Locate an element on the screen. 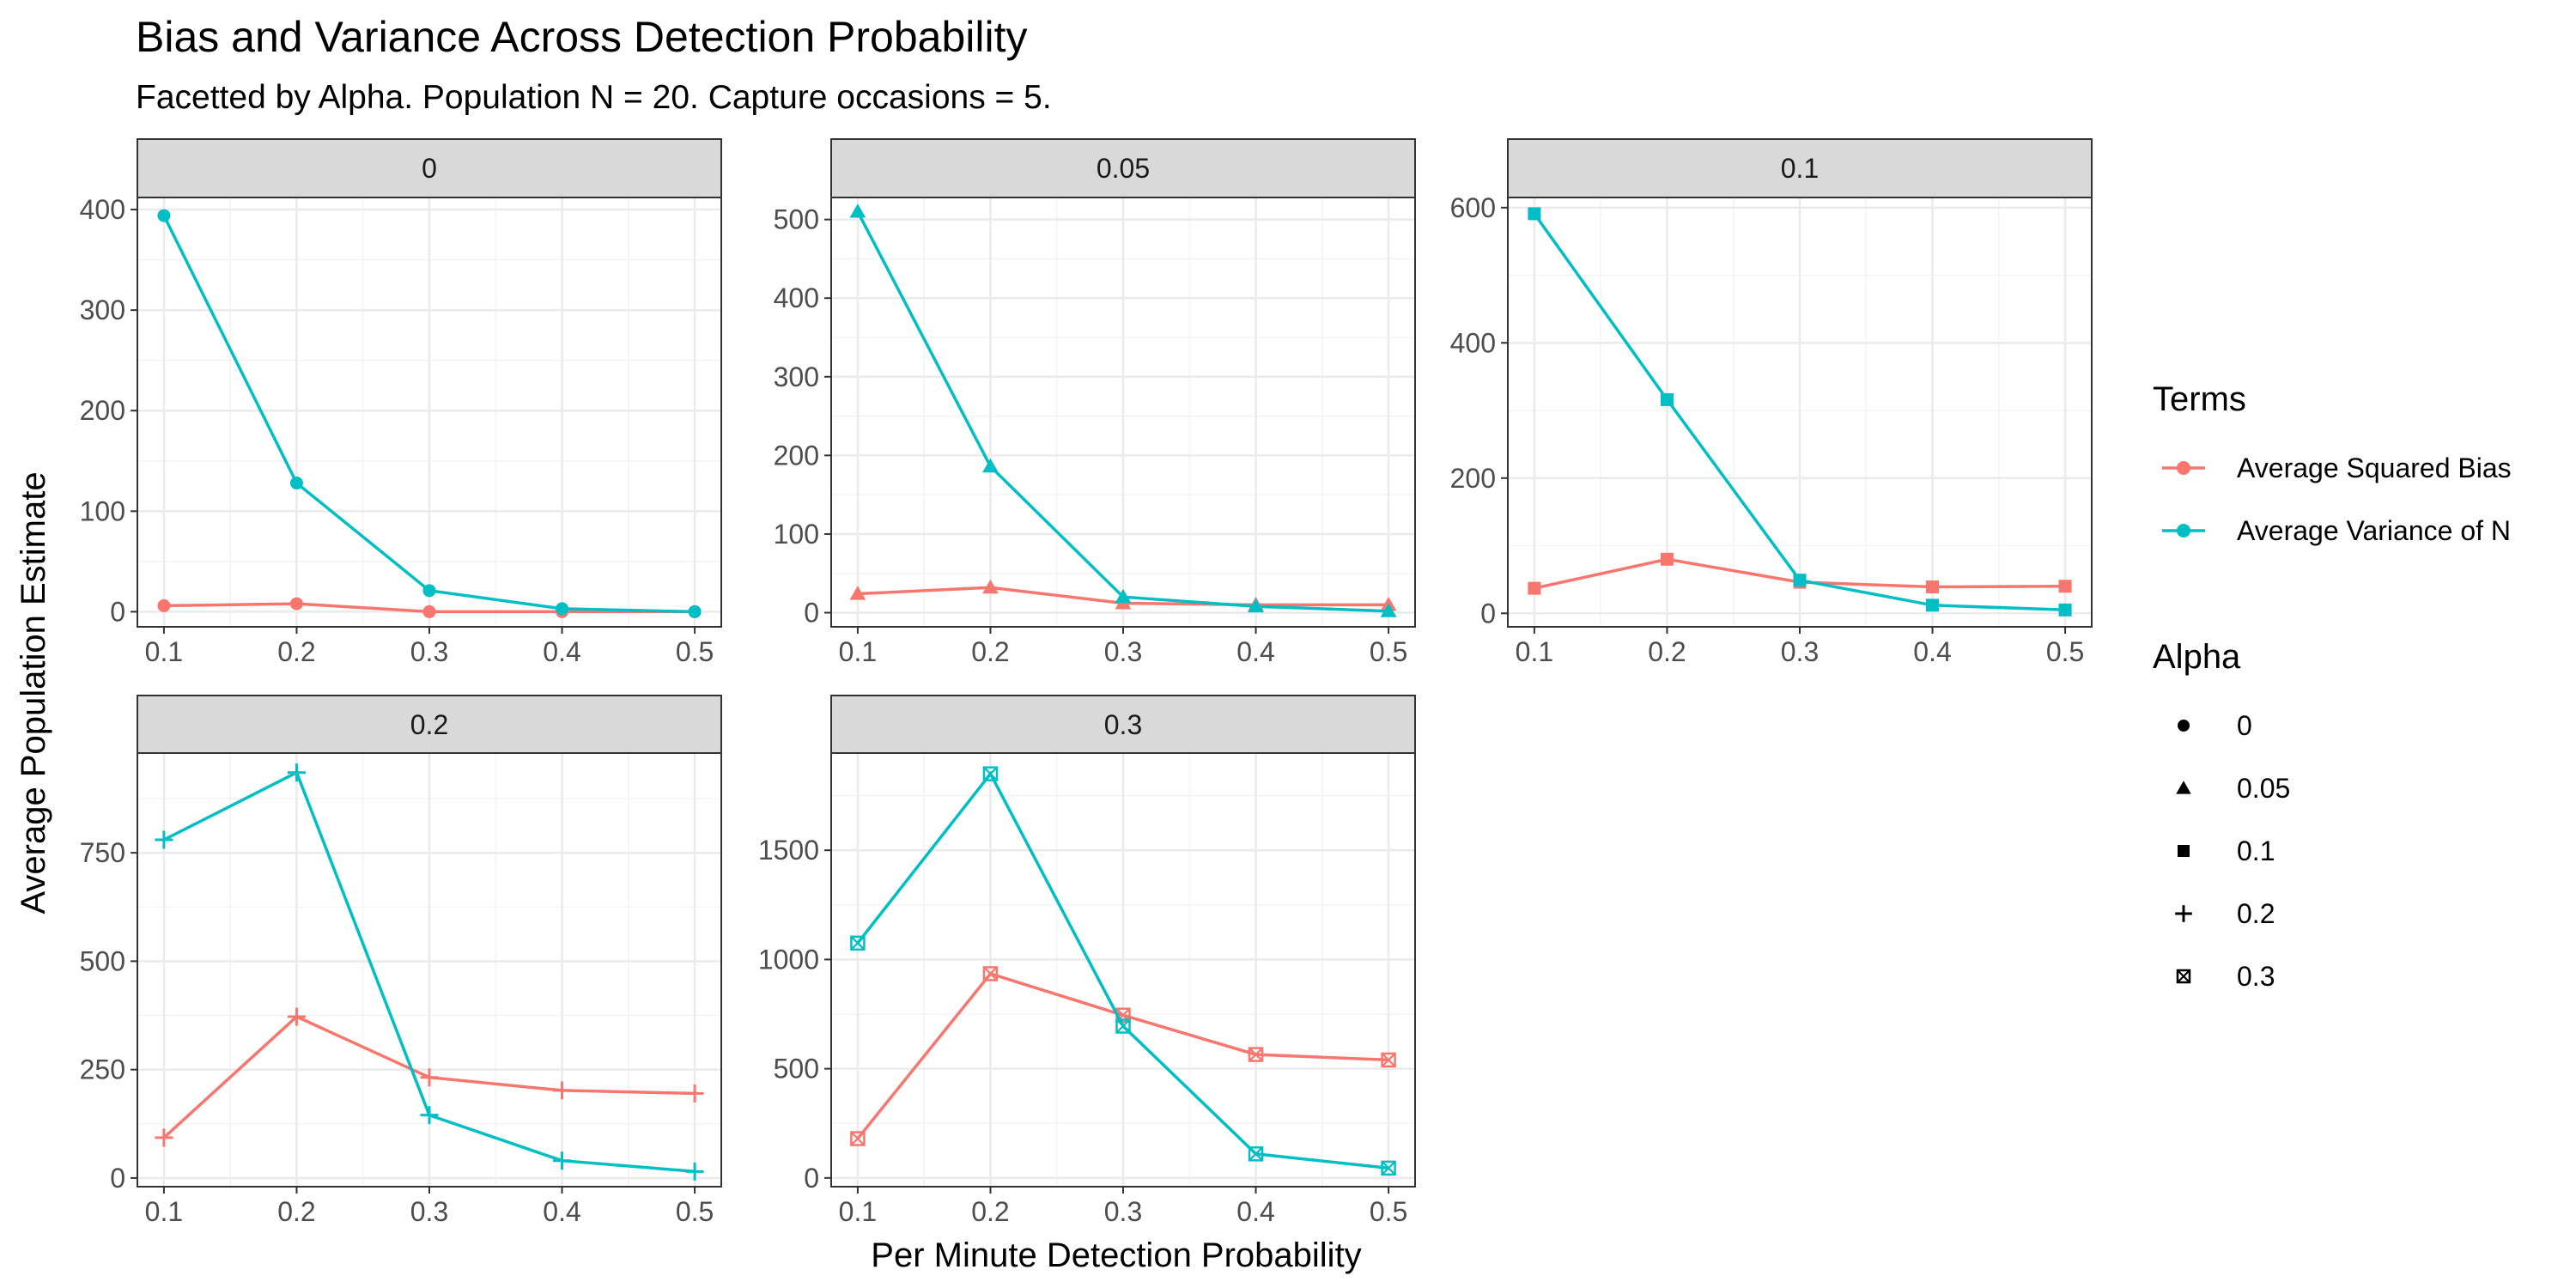 The height and width of the screenshot is (1288, 2576). facet-strip-label: 0.3 is located at coordinates (1123, 724).